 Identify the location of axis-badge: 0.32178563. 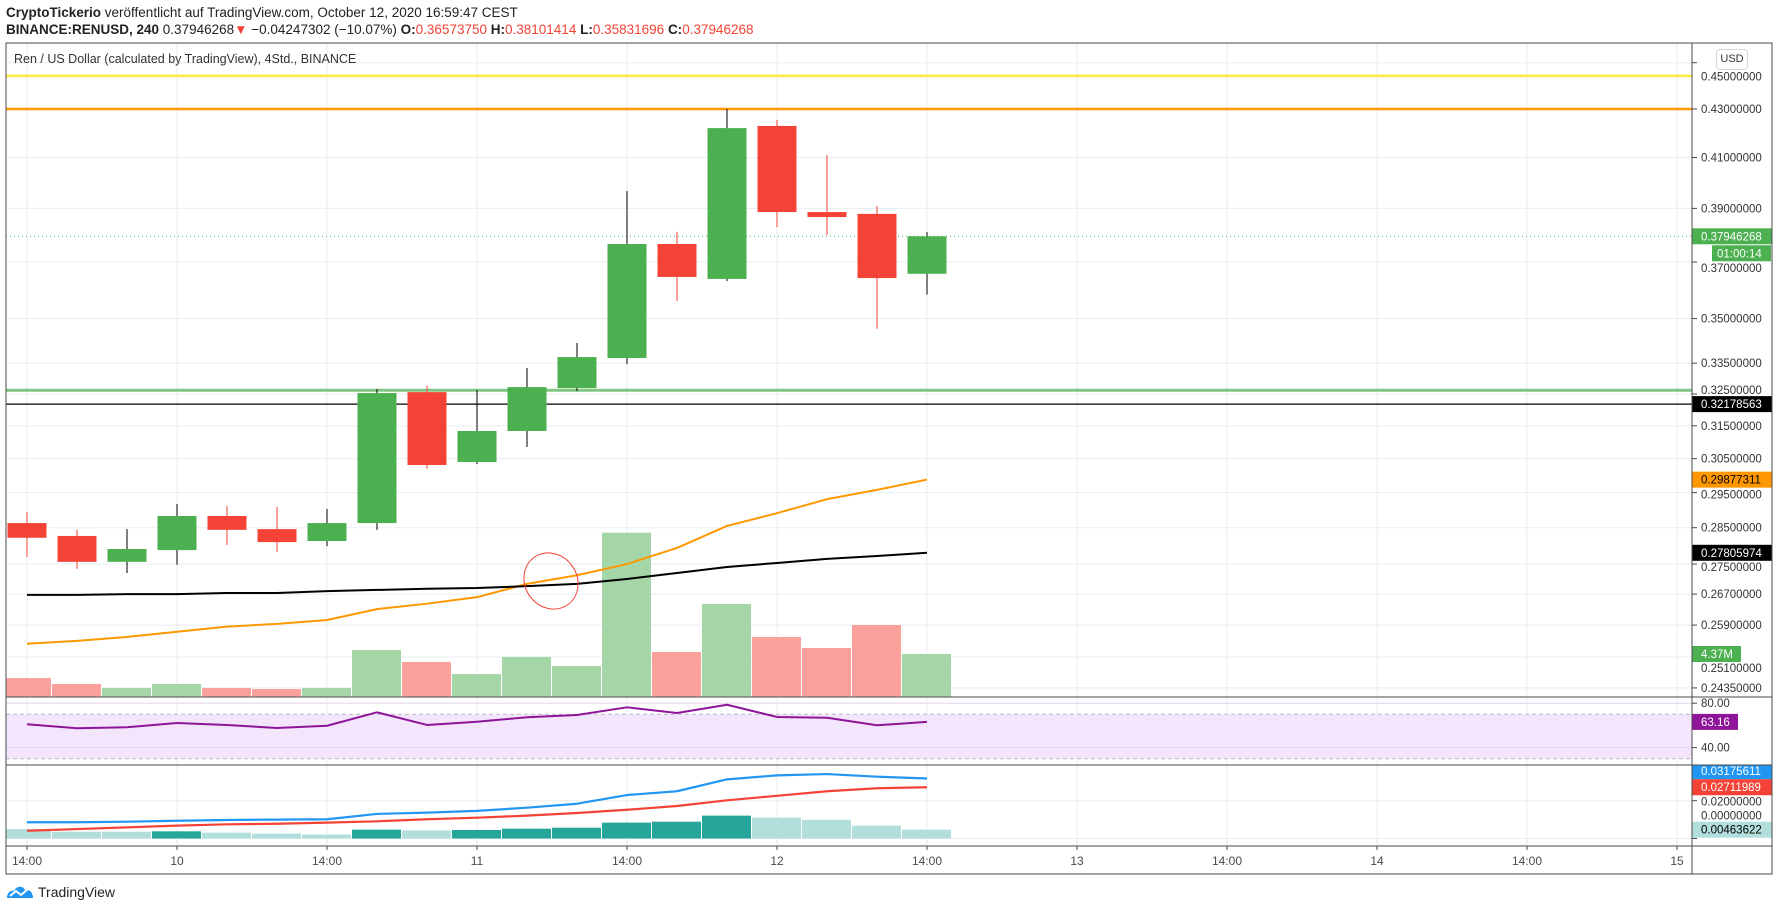
(1732, 404).